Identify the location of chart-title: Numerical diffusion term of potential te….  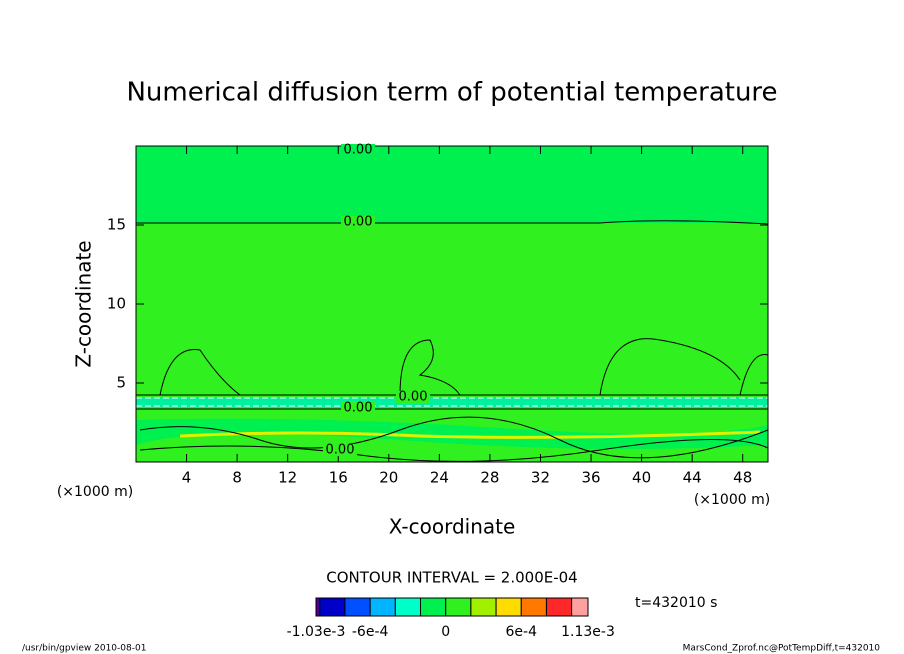
(451, 93).